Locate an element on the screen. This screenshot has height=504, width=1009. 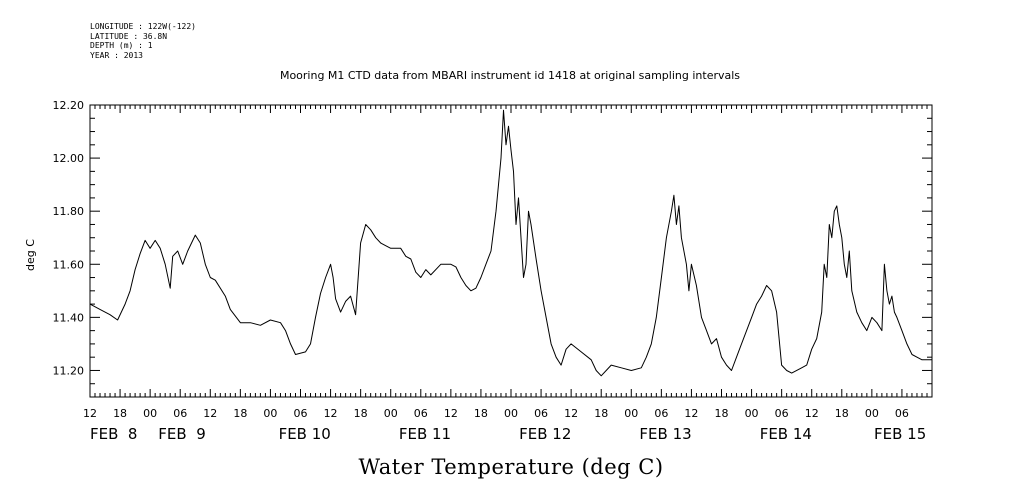
x-date-label: FEB 9 is located at coordinates (181, 434).